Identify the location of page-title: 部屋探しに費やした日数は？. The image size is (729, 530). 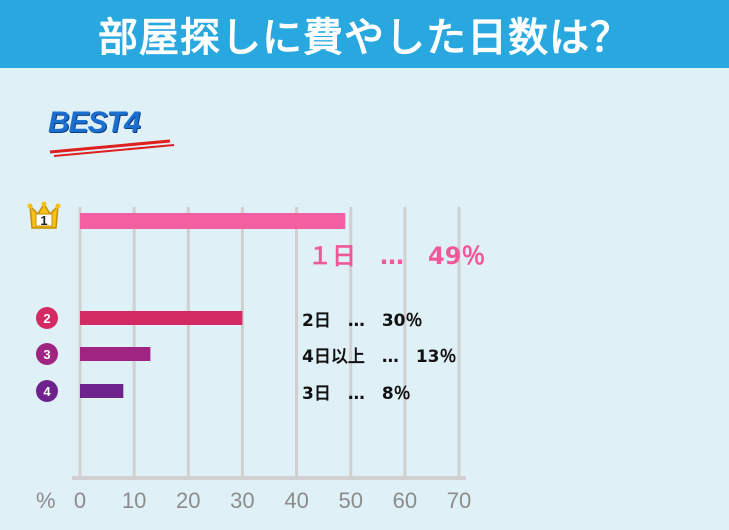
(364, 34).